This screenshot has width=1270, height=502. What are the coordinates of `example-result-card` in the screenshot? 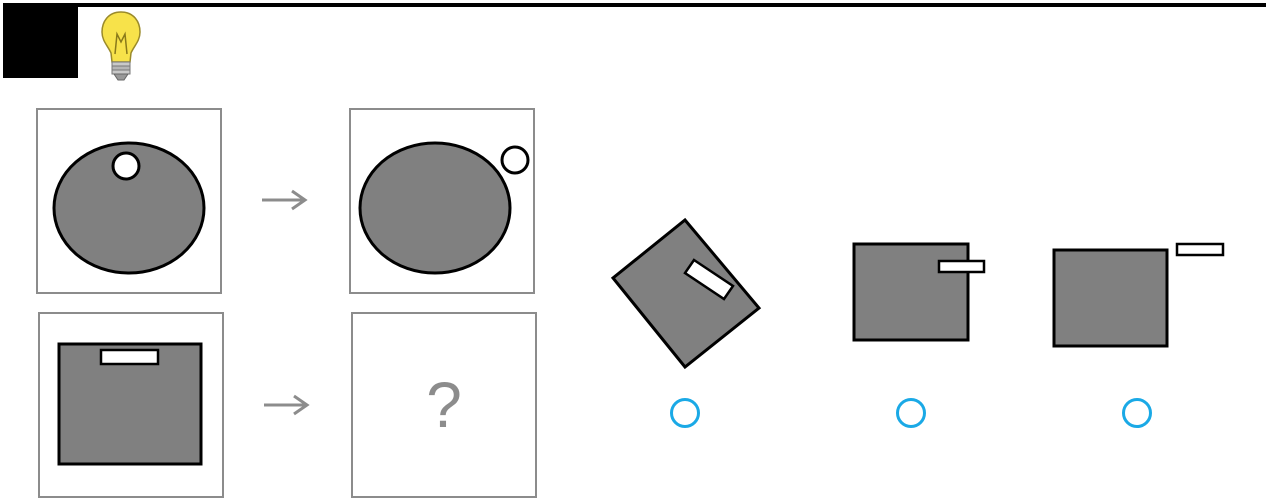 It's located at (442, 201).